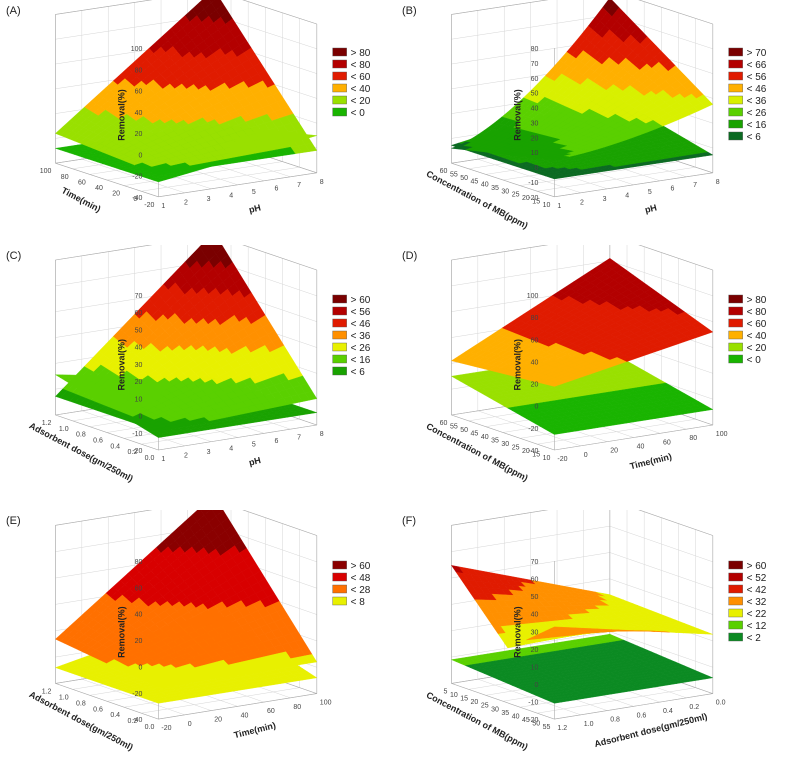 The width and height of the screenshot is (792, 765). What do you see at coordinates (361, 101) in the screenshot?
I see `legend-entry: < 20` at bounding box center [361, 101].